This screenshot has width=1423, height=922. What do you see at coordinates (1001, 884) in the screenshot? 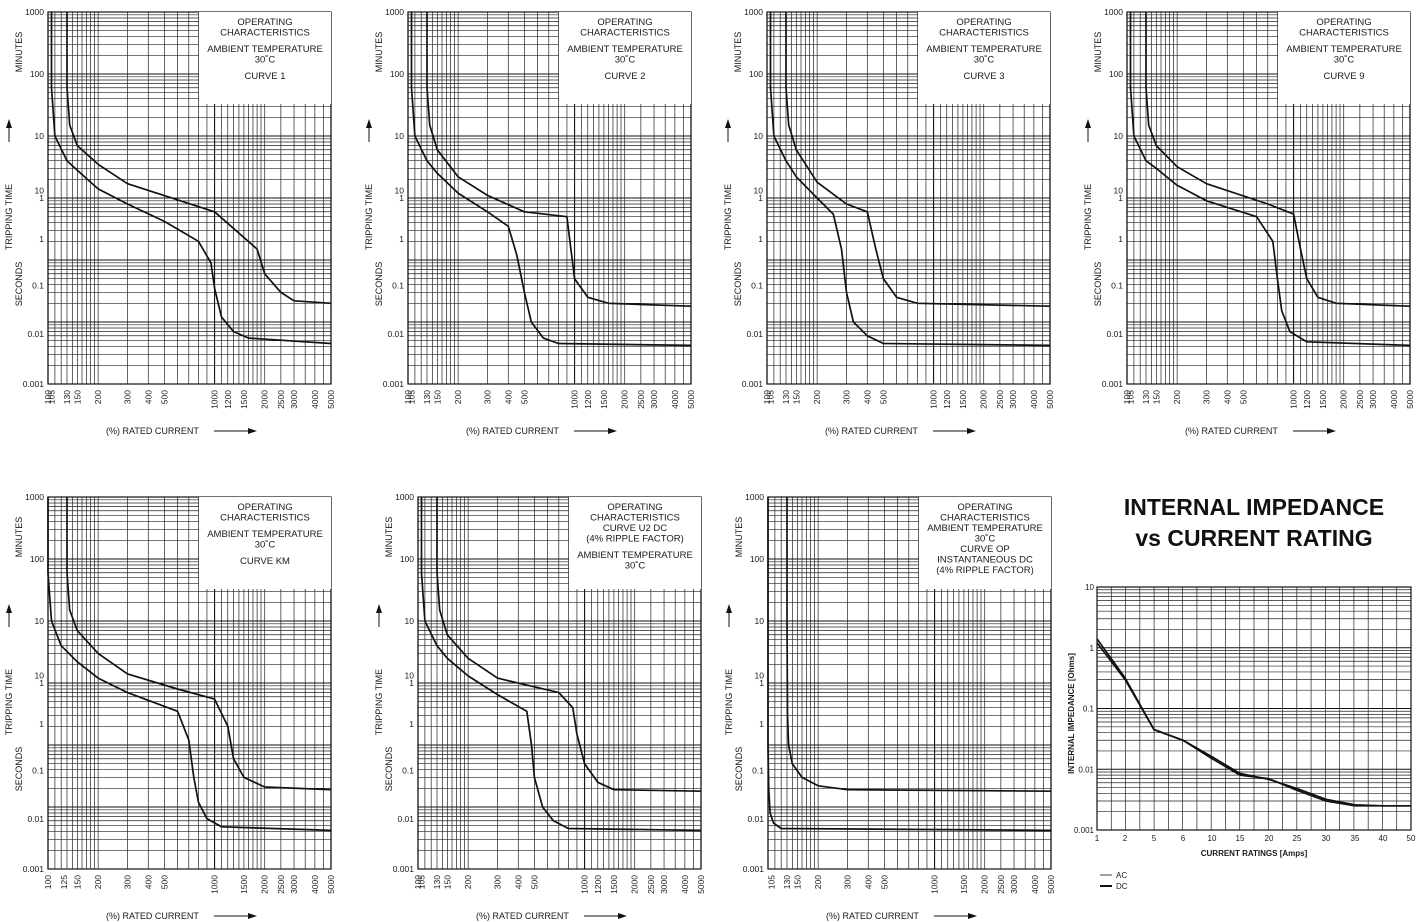
I see `x-tick-label: 2500` at bounding box center [1001, 884].